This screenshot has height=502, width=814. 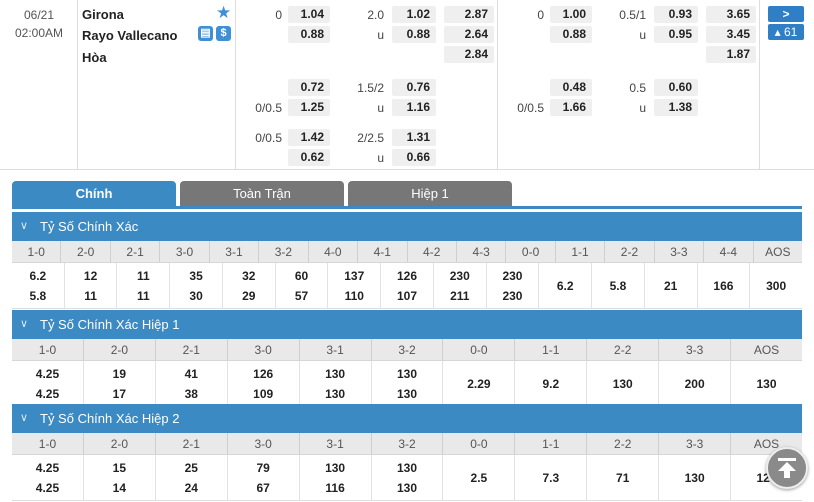 I want to click on total-line-value: u, so click(x=642, y=108).